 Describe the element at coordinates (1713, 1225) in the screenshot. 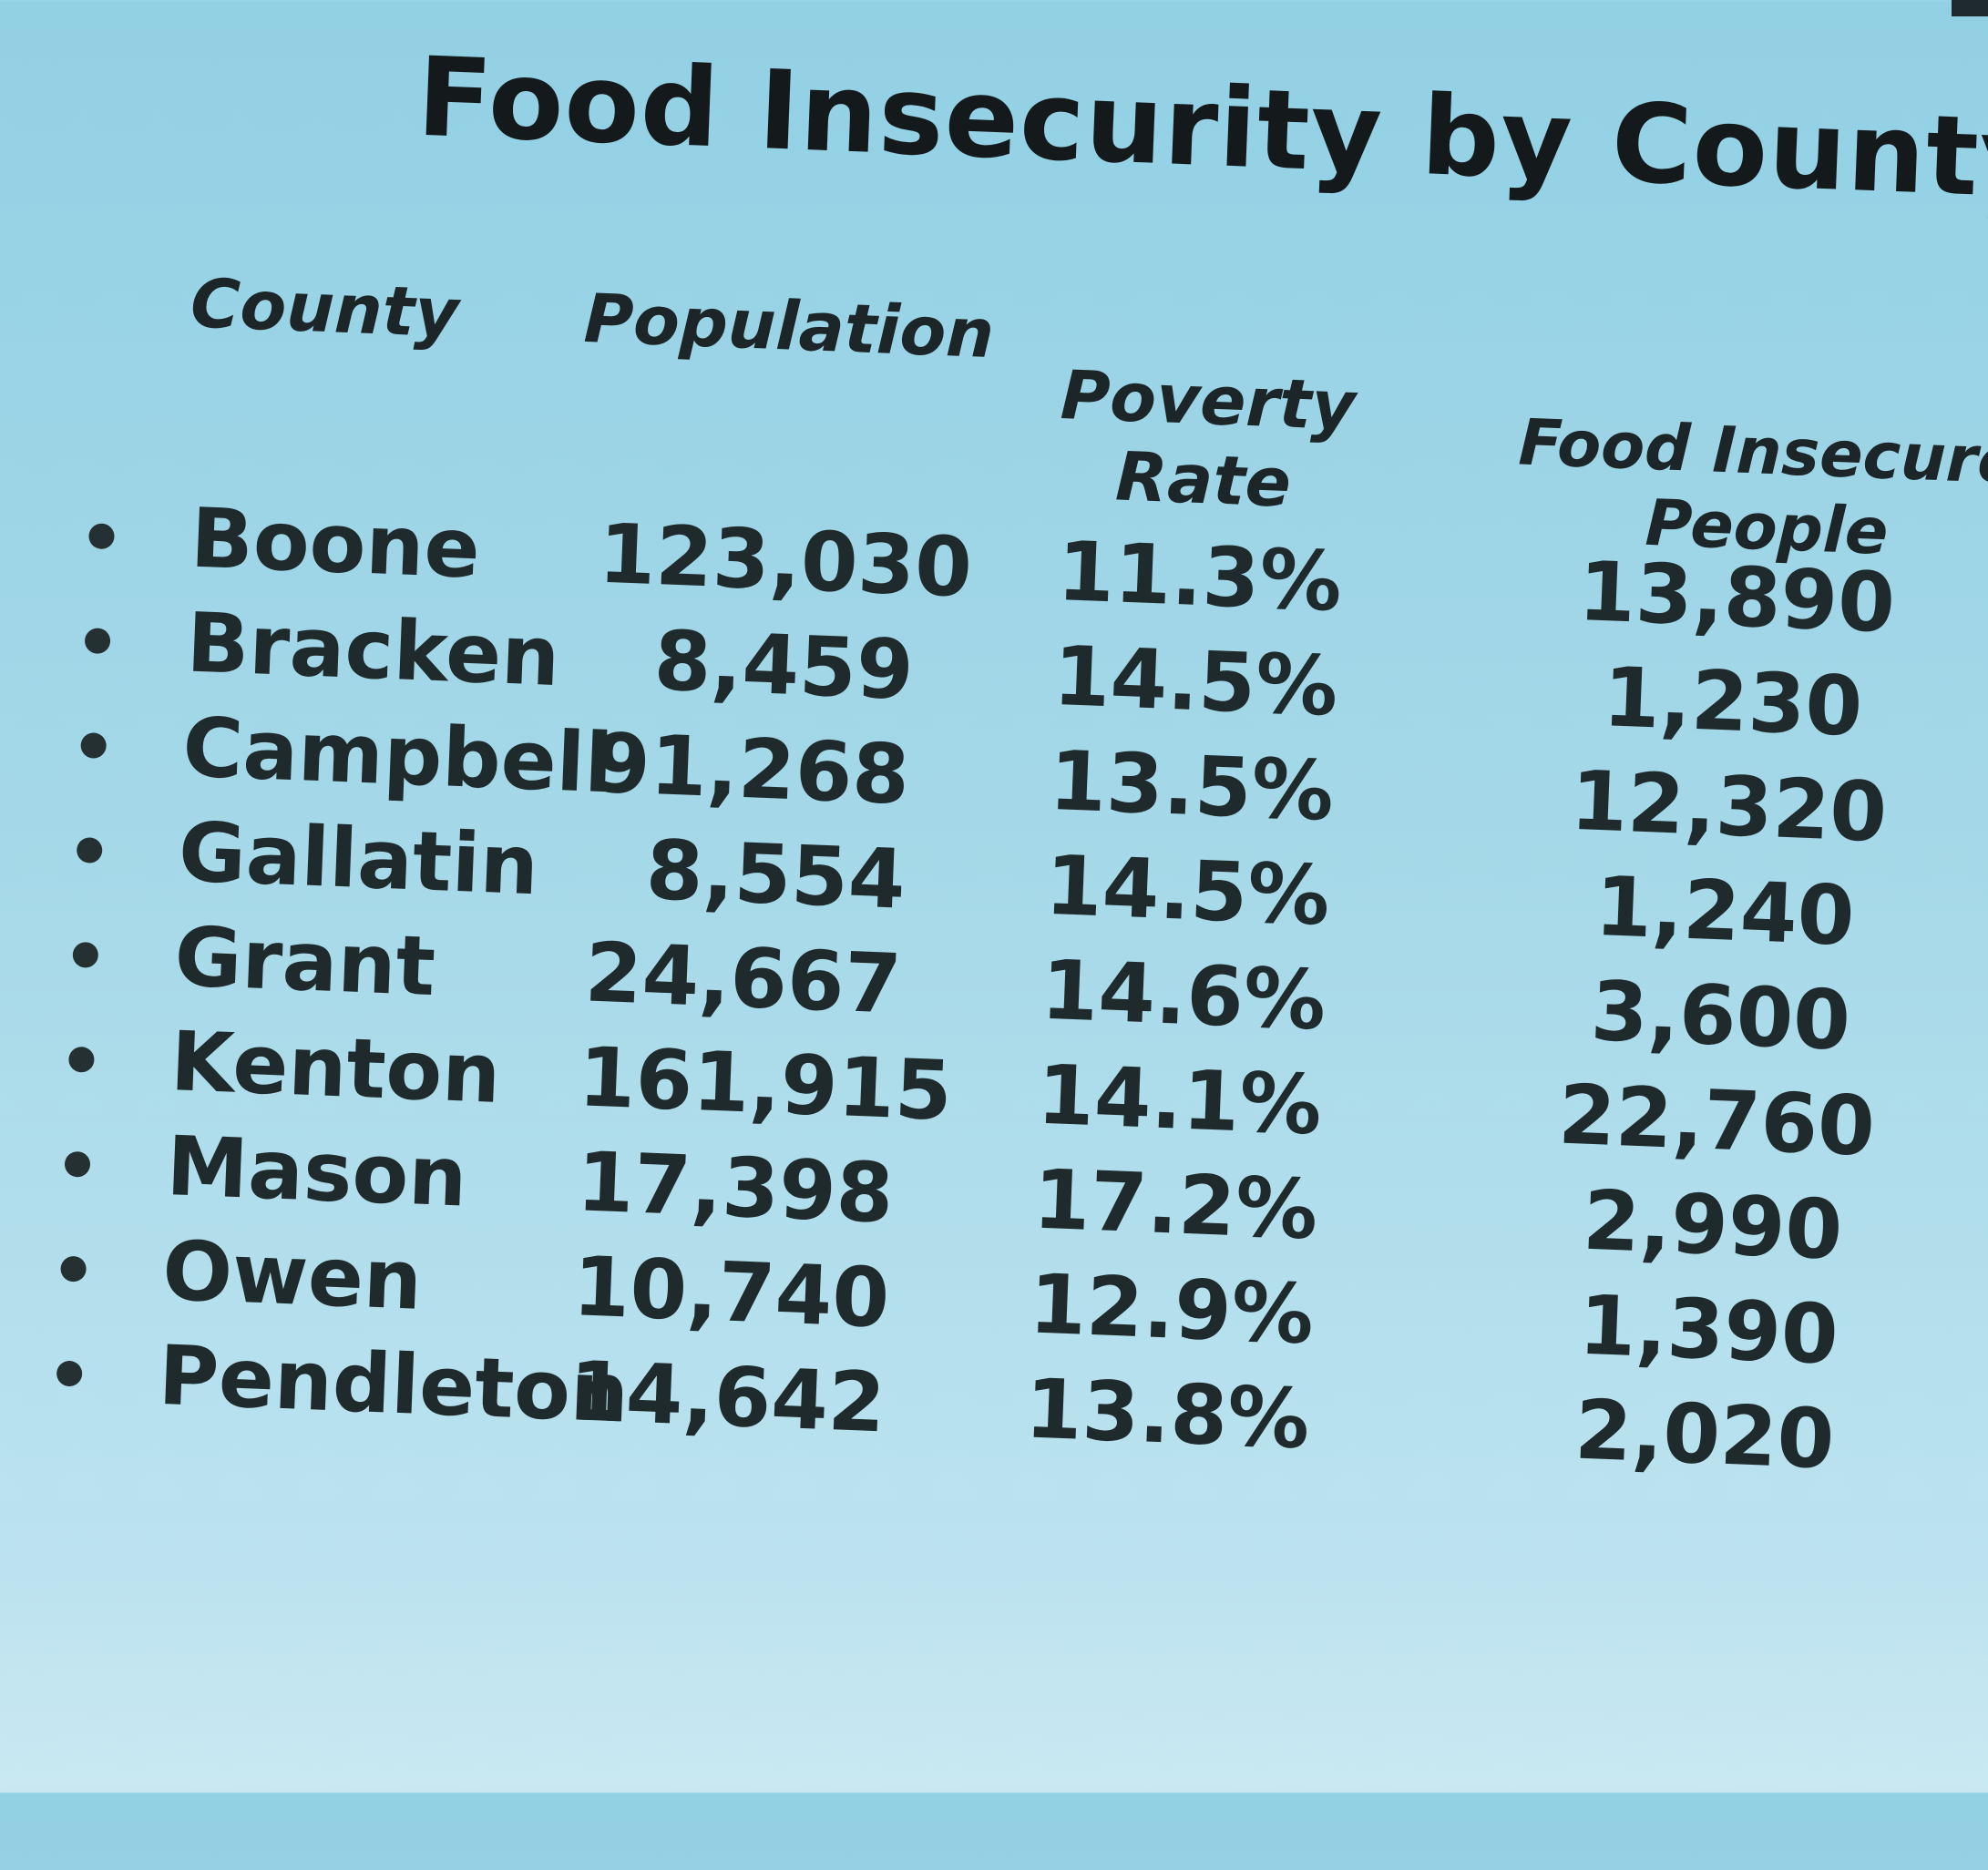

I see `food-insecure-value: 2,990` at that location.